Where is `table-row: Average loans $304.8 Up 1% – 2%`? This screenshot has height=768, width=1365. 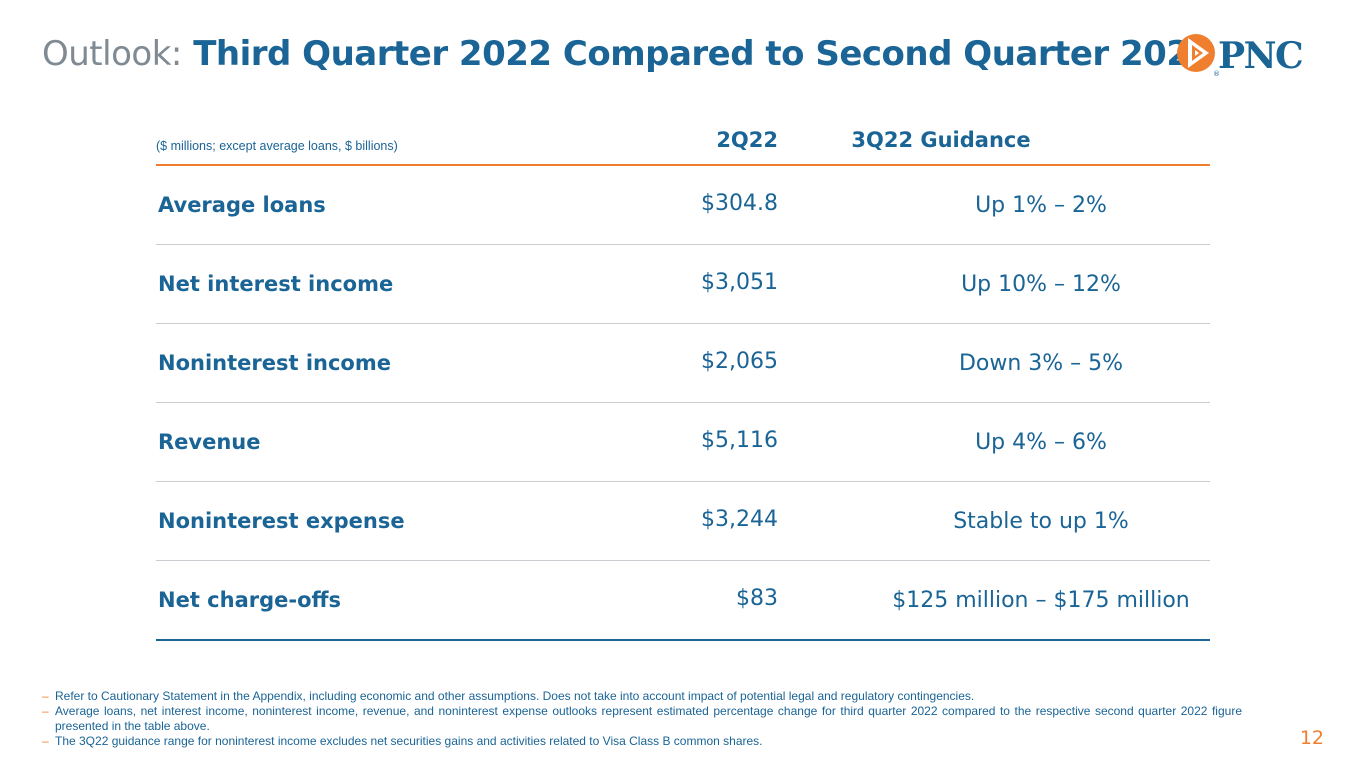
table-row: Average loans $304.8 Up 1% – 2% is located at coordinates (683, 205).